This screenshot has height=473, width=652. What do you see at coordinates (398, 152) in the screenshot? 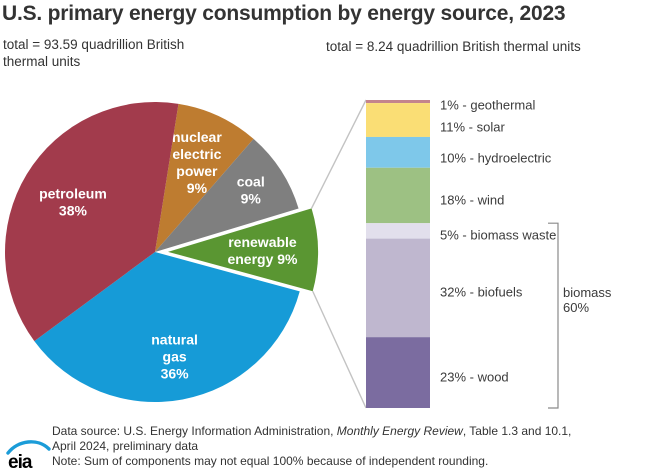
I see `bar-segment-hydroelectric` at bounding box center [398, 152].